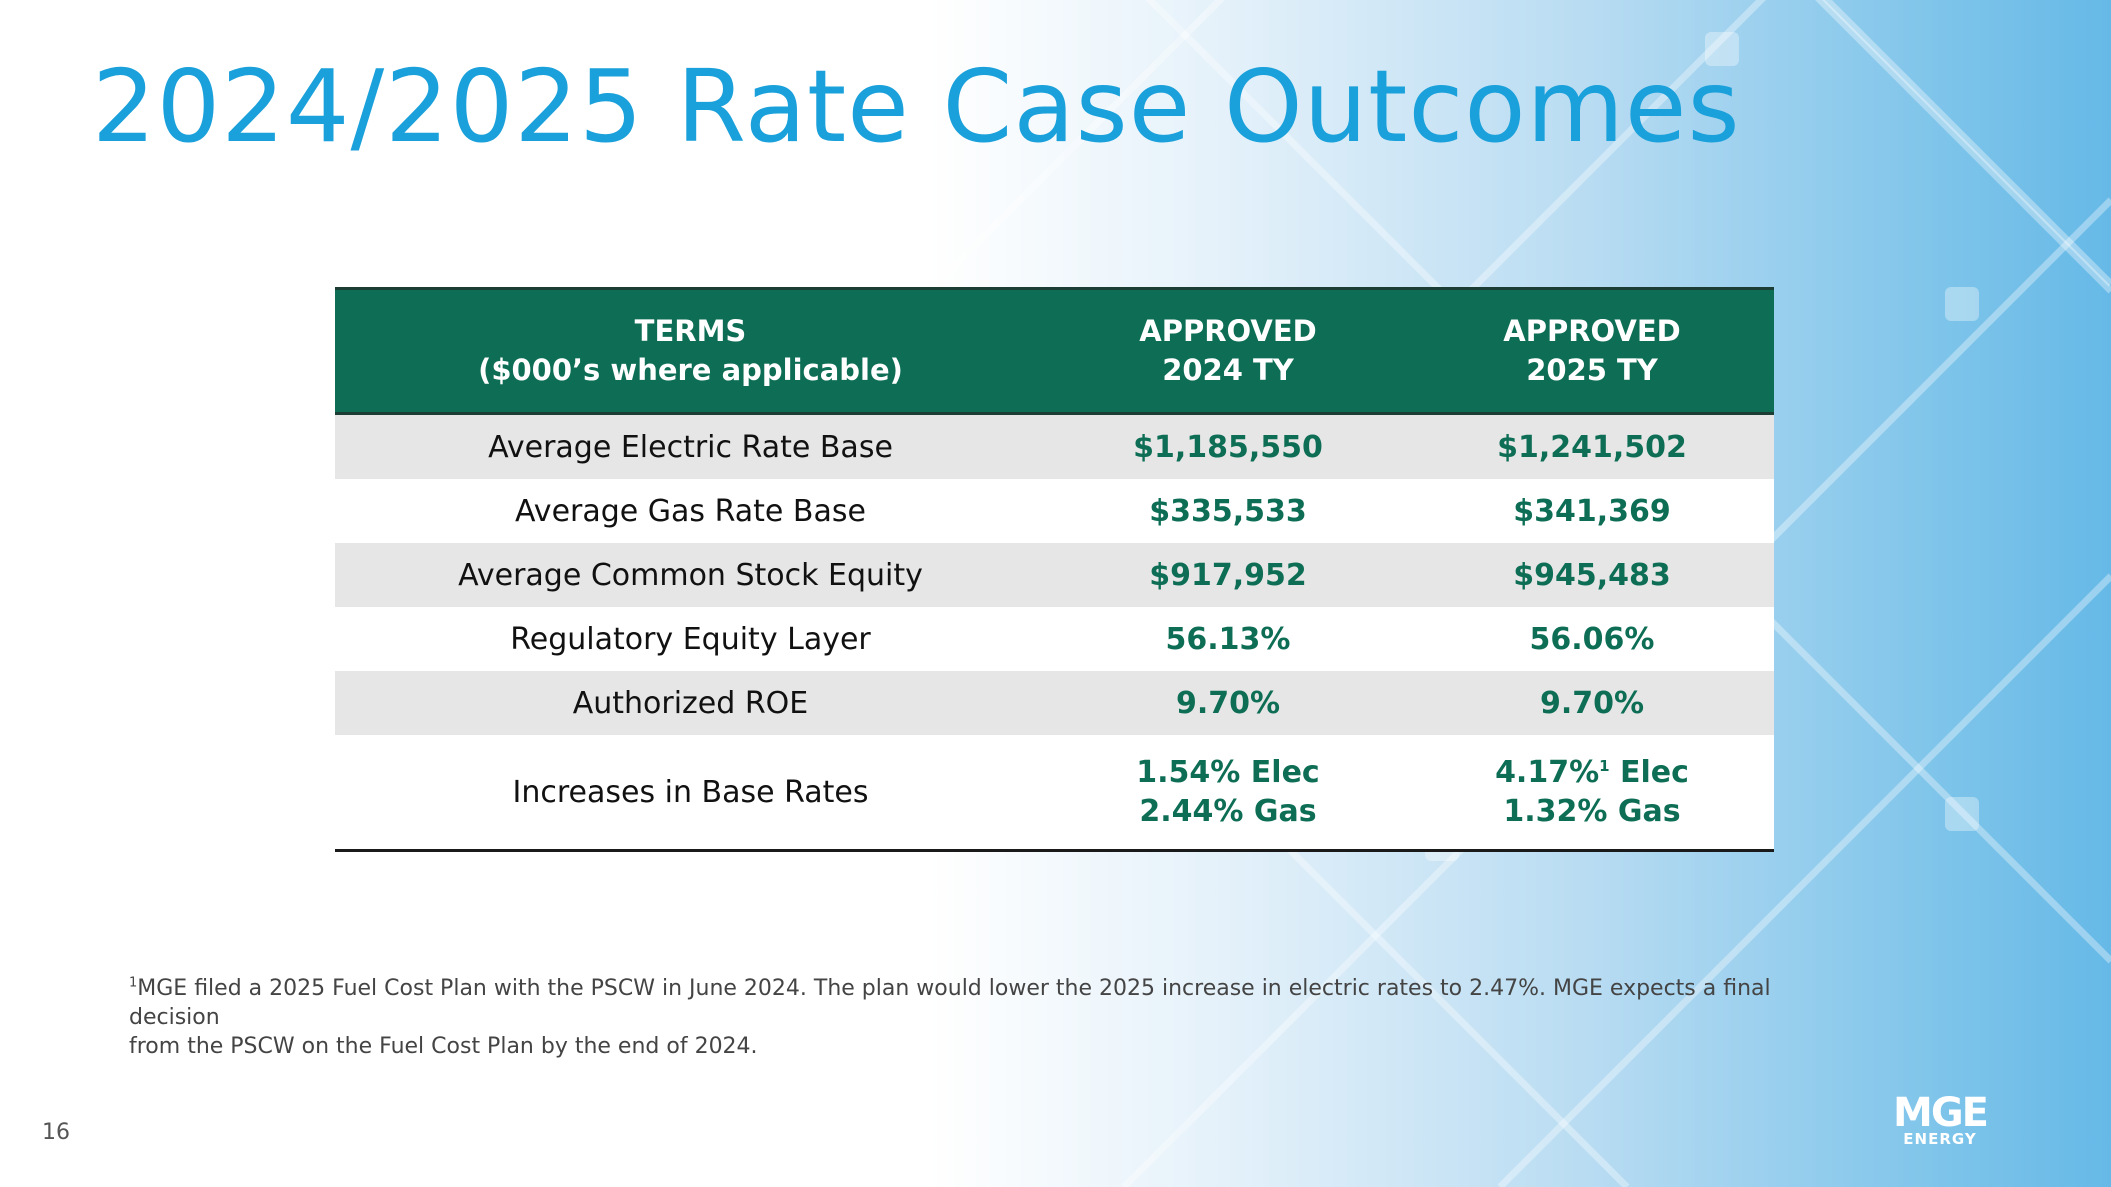 The width and height of the screenshot is (2111, 1187). Describe the element at coordinates (1228, 351) in the screenshot. I see `header-2024: APPROVED 2024 TY` at that location.